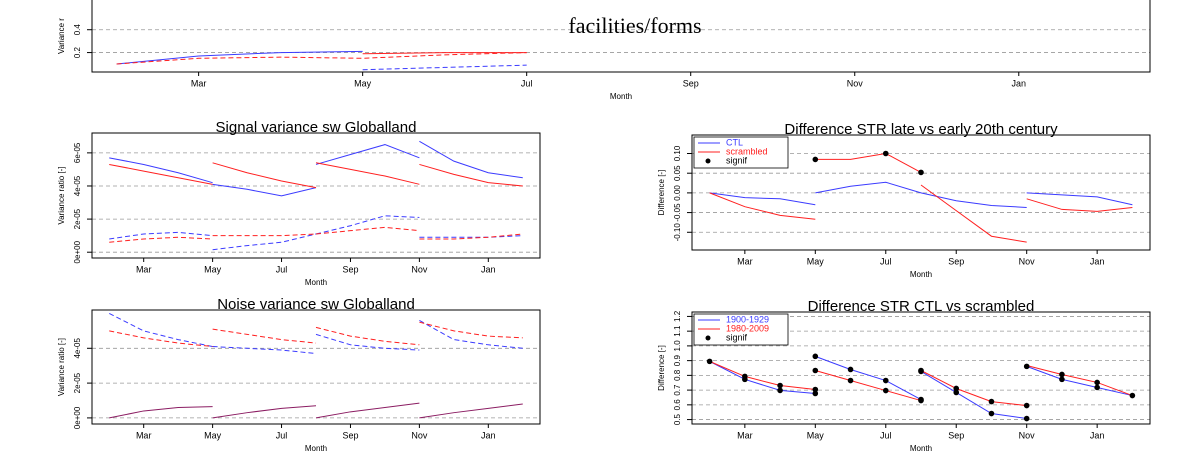 The width and height of the screenshot is (1183, 455). Describe the element at coordinates (677, 193) in the screenshot. I see `y-tick-label: 0.00` at that location.